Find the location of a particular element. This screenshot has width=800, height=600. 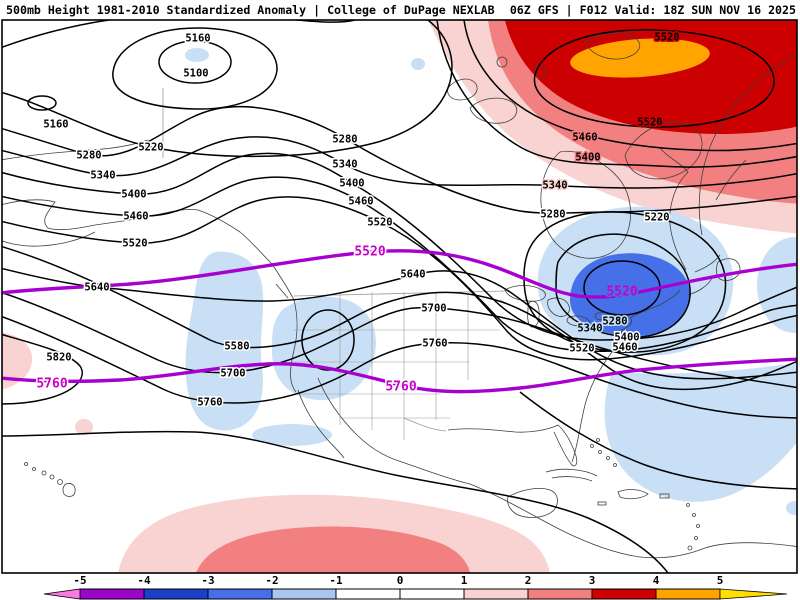

colorbar-tick-label: 5 is located at coordinates (720, 580).